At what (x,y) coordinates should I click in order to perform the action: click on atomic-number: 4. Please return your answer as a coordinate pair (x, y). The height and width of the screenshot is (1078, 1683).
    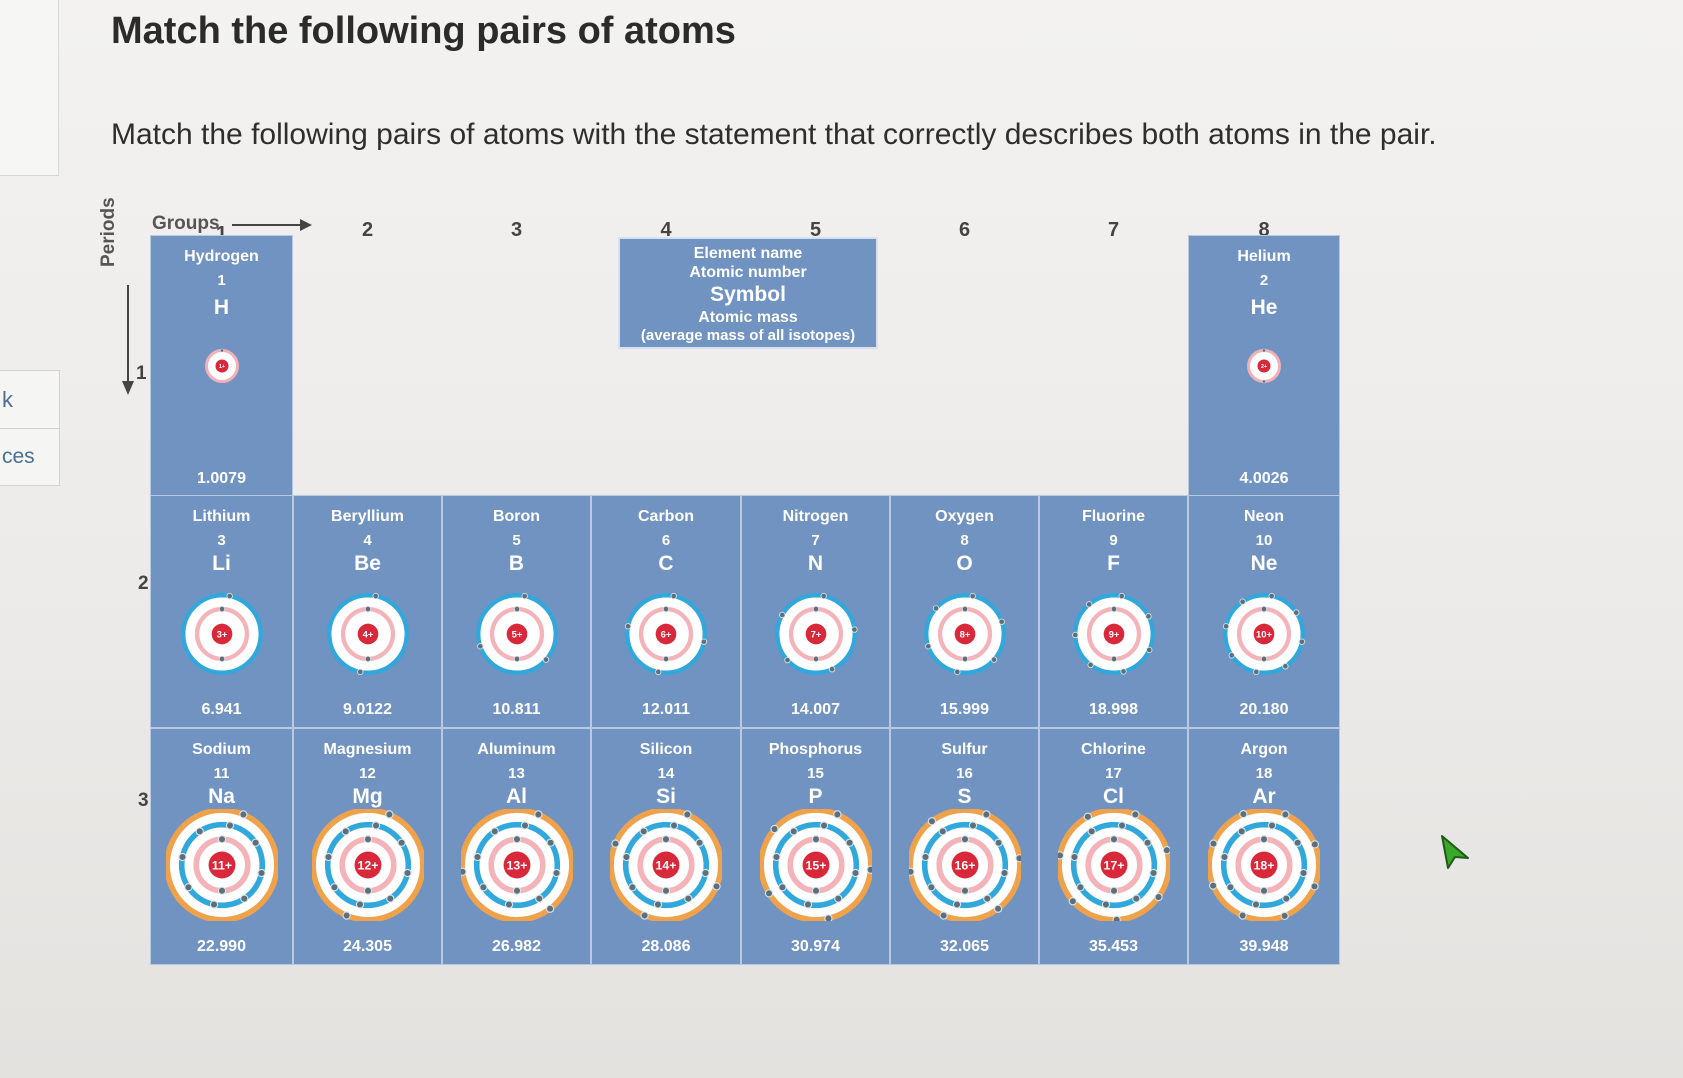
    Looking at the image, I should click on (367, 540).